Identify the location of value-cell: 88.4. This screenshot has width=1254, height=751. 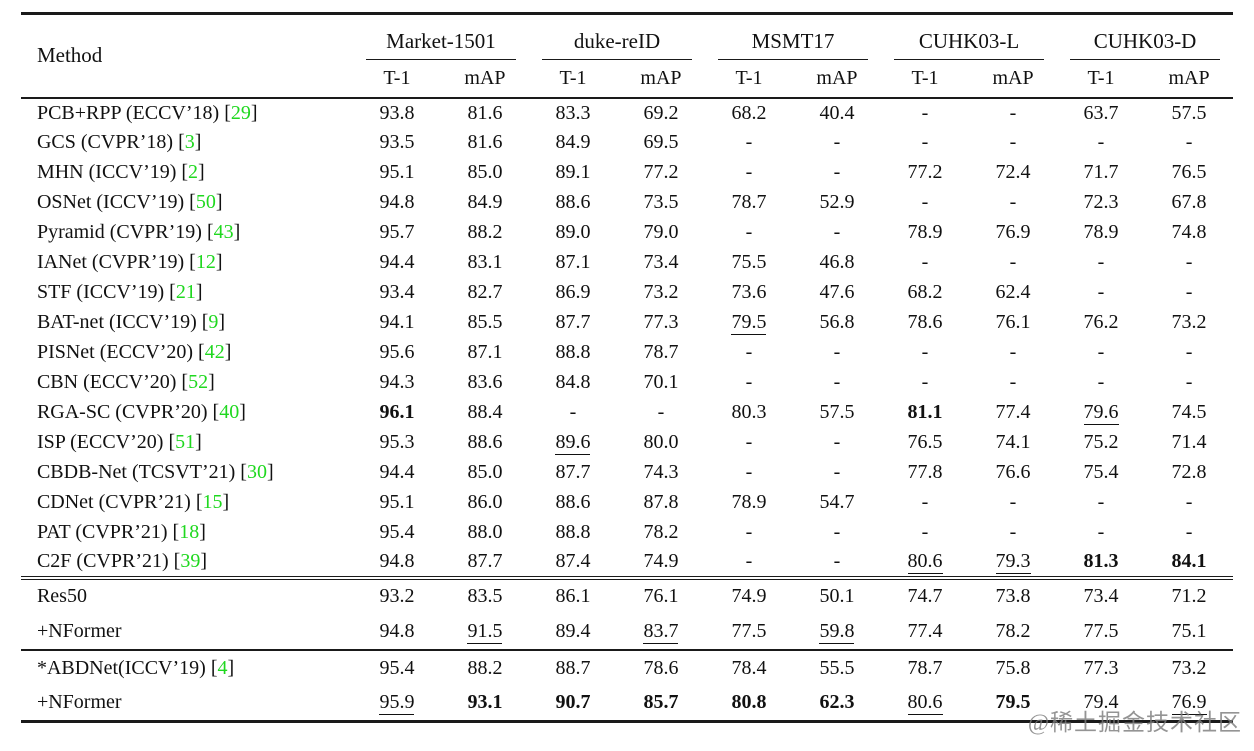
(485, 412).